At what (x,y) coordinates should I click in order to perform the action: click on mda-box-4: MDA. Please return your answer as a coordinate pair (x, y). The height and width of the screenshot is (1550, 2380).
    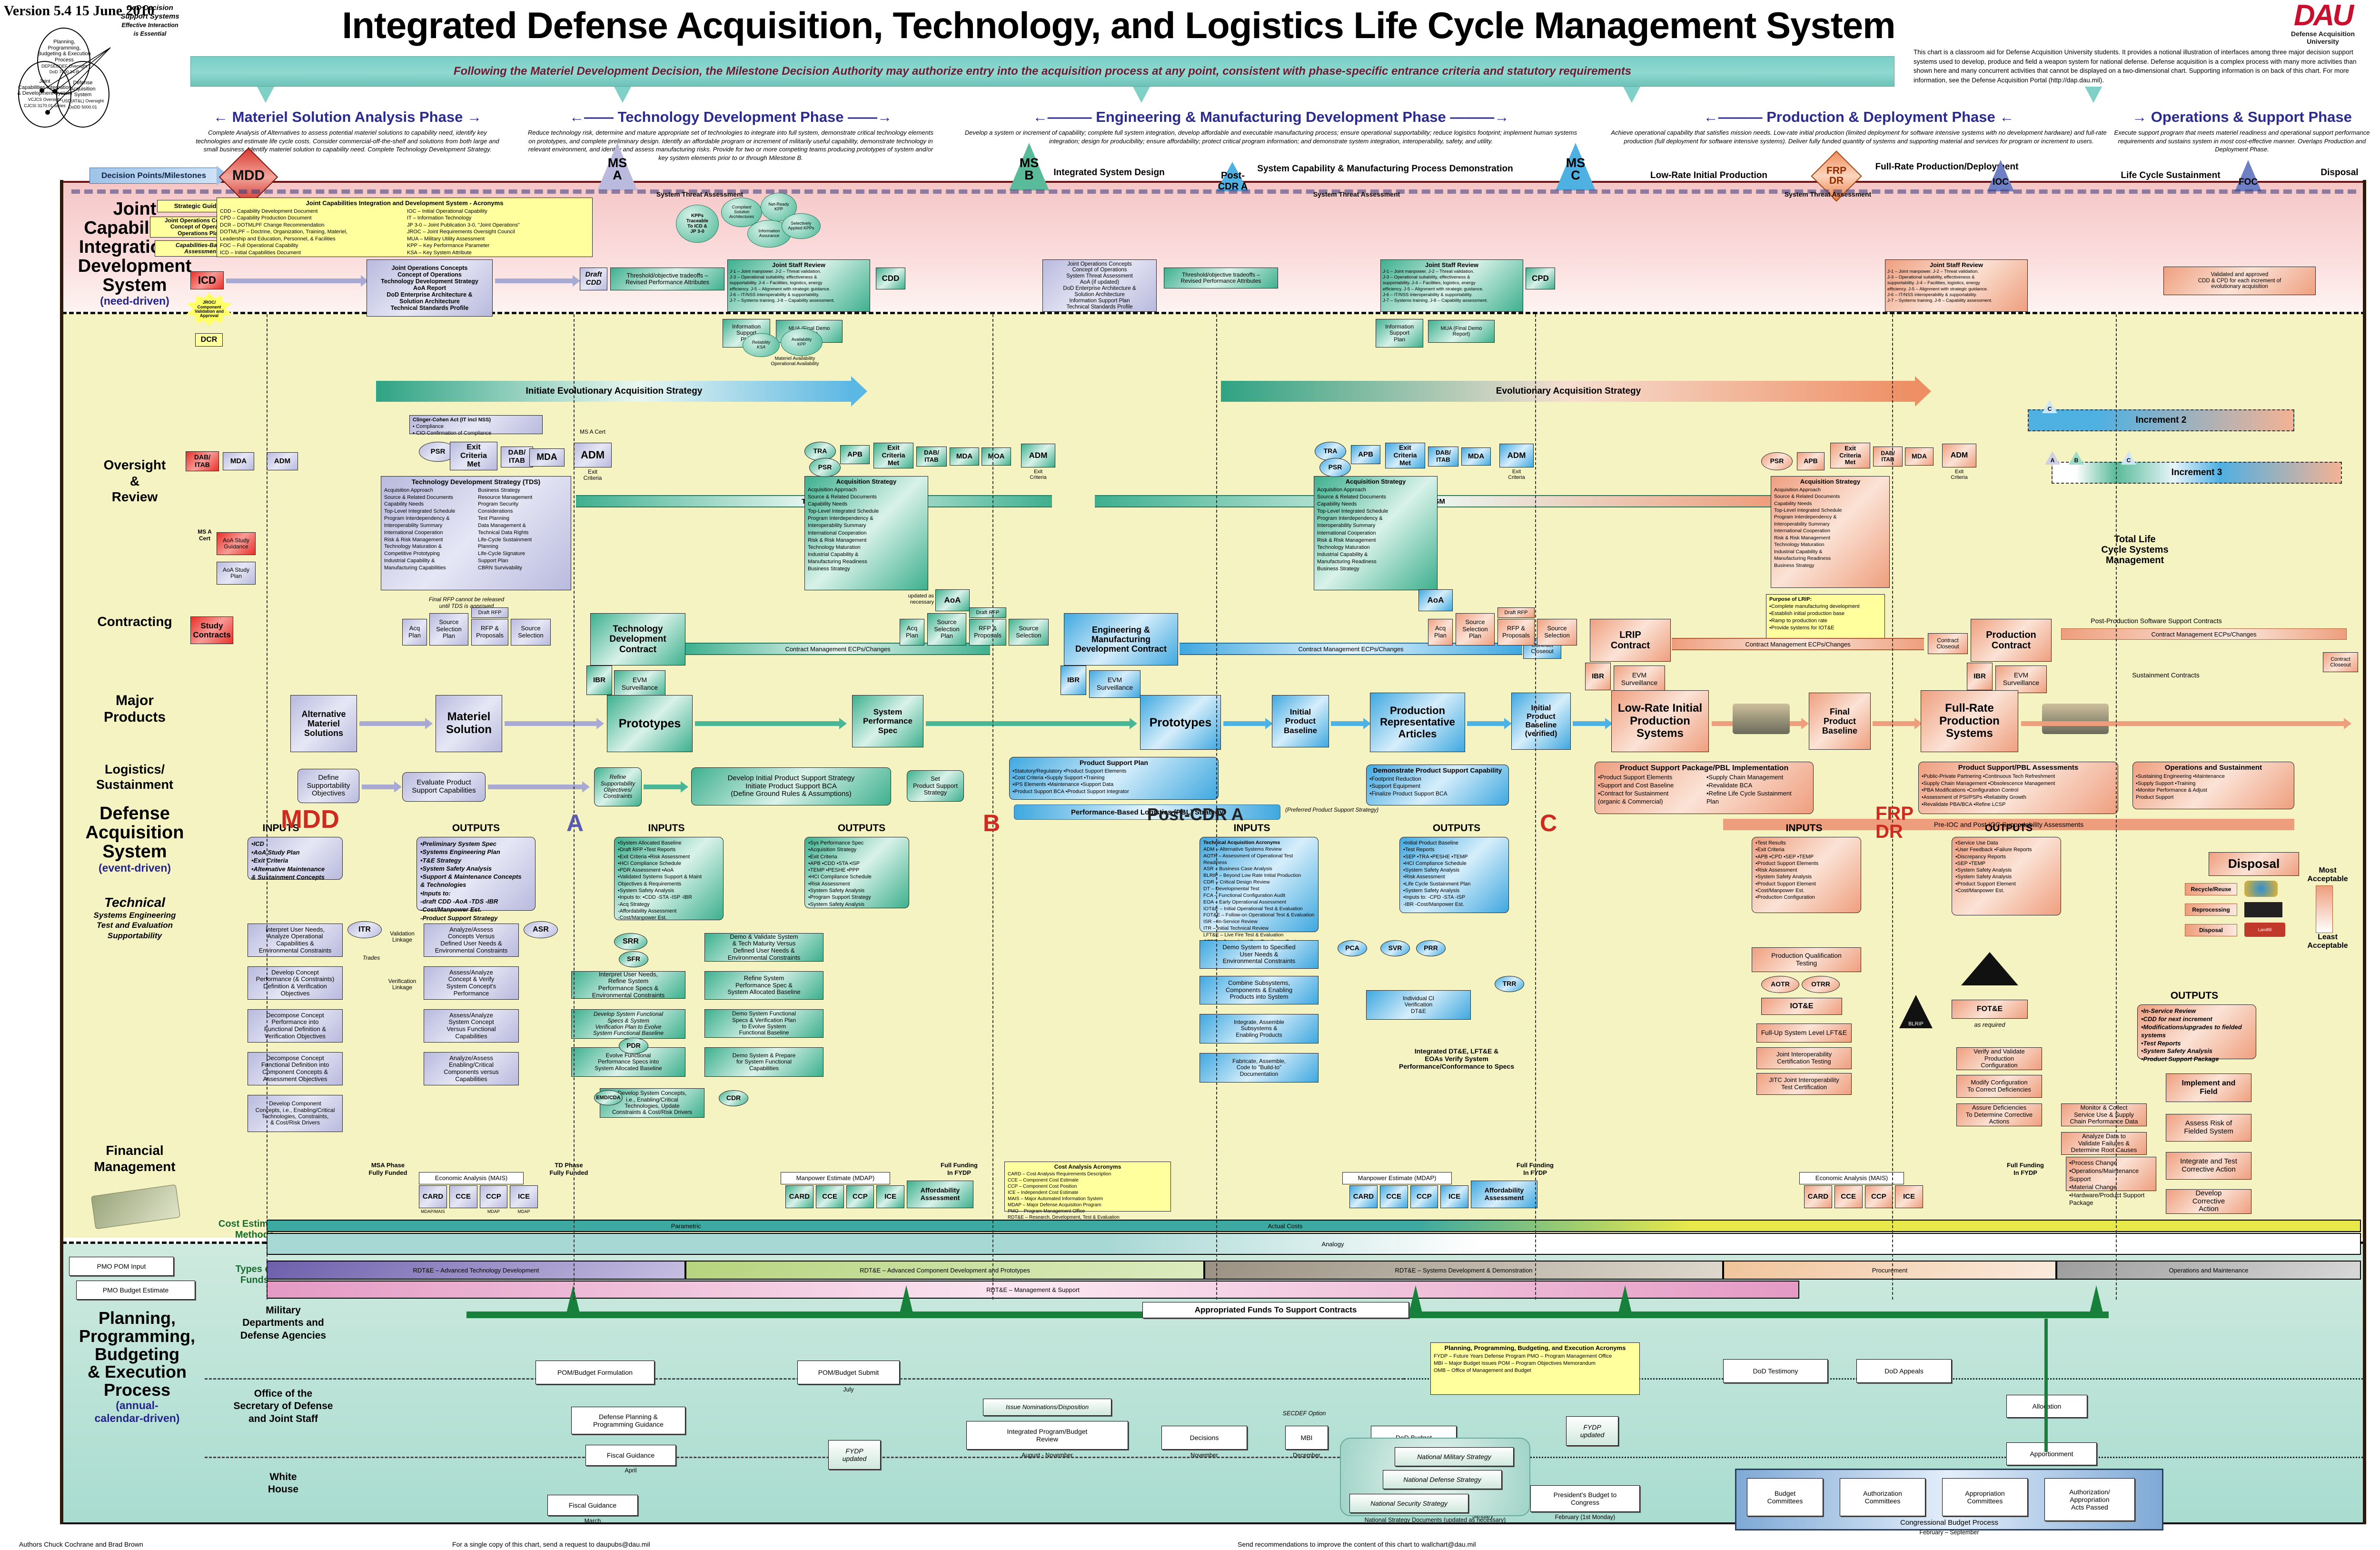
    Looking at the image, I should click on (1476, 456).